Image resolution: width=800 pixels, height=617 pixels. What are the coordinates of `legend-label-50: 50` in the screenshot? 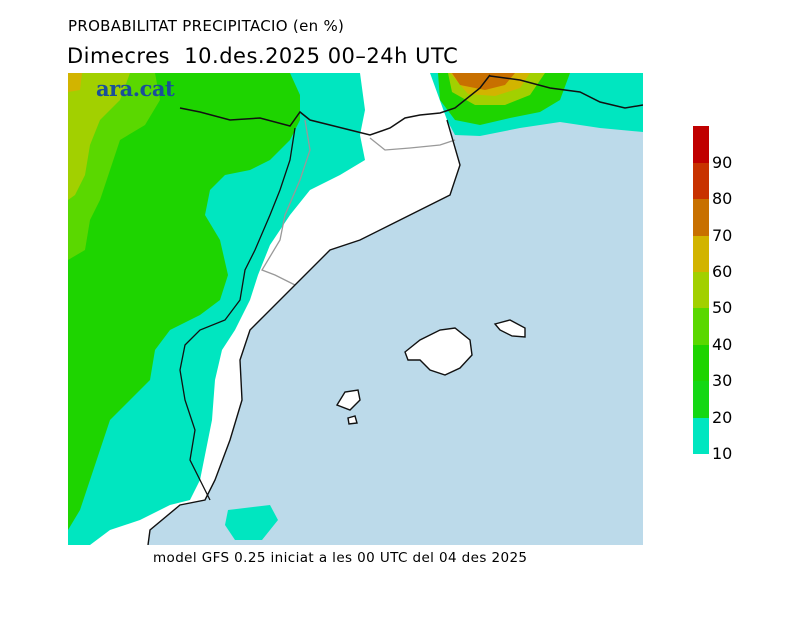 It's located at (722, 308).